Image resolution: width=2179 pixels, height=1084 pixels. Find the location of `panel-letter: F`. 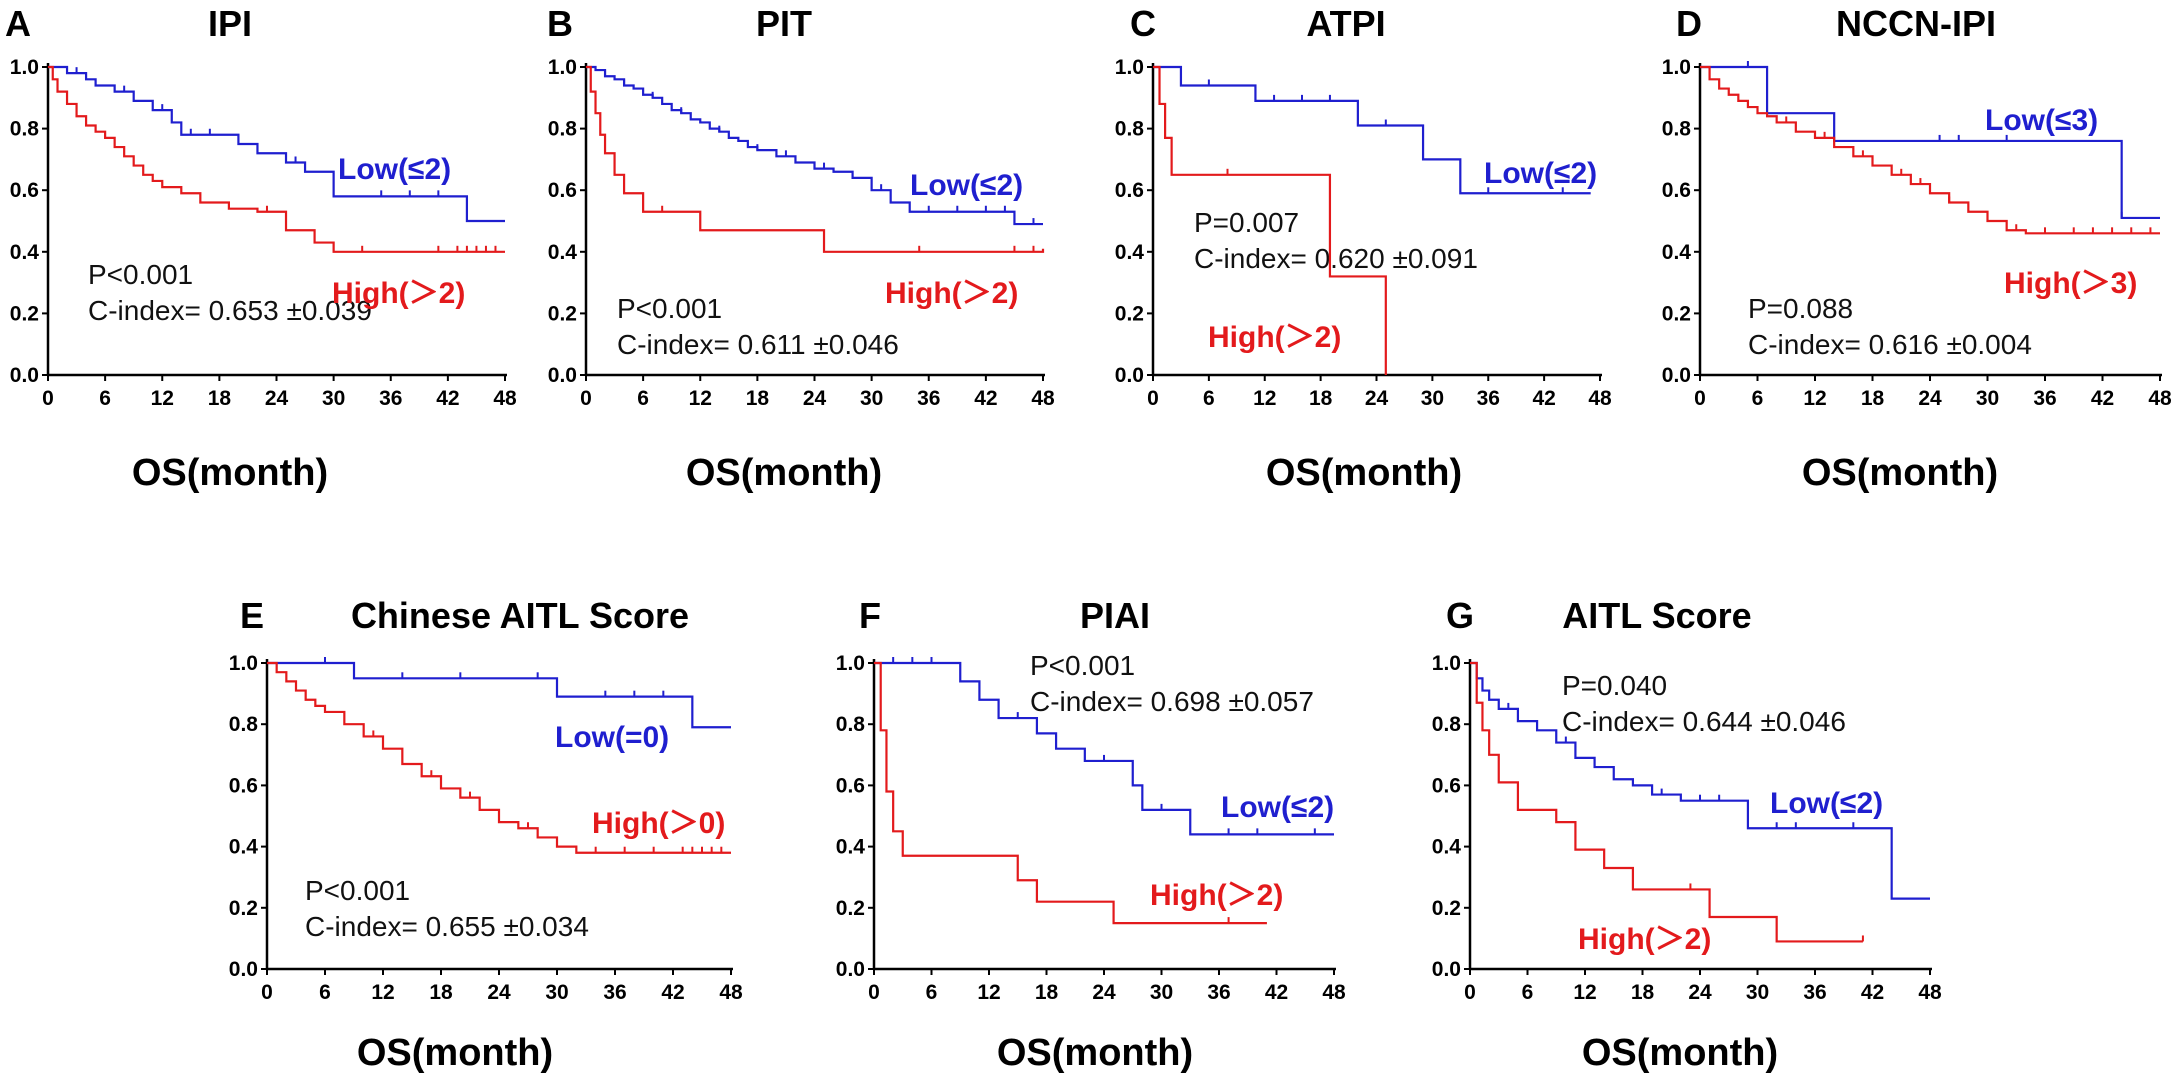

panel-letter: F is located at coordinates (870, 615).